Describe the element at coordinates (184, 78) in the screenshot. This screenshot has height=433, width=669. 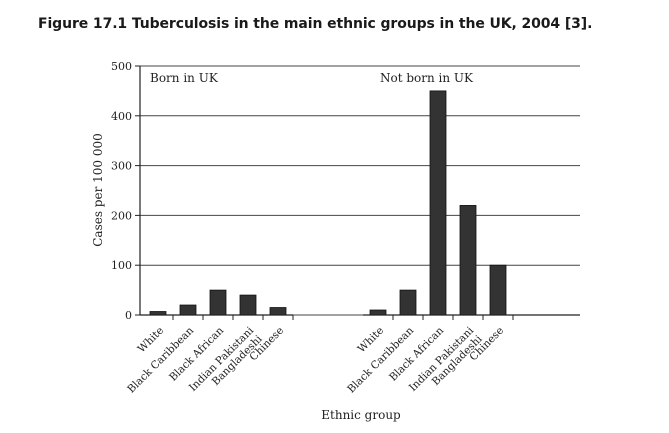
I see `group-label: Born in UK` at that location.